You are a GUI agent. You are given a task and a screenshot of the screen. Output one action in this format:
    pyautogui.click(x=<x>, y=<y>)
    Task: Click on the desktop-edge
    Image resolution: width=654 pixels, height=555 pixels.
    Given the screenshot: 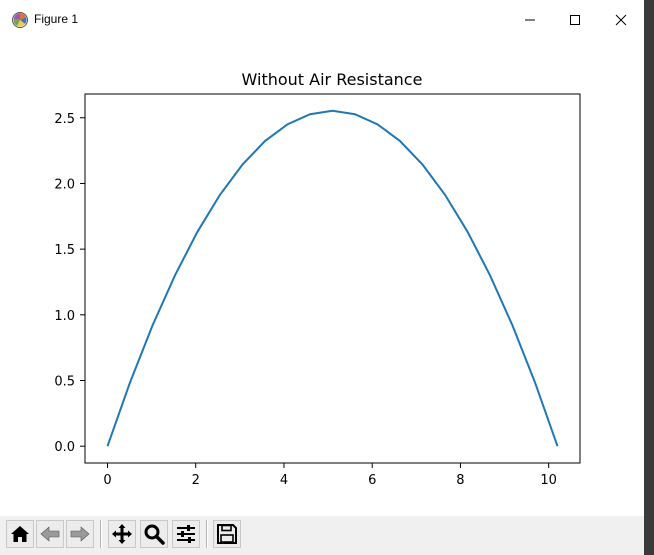 What is the action you would take?
    pyautogui.click(x=649, y=277)
    